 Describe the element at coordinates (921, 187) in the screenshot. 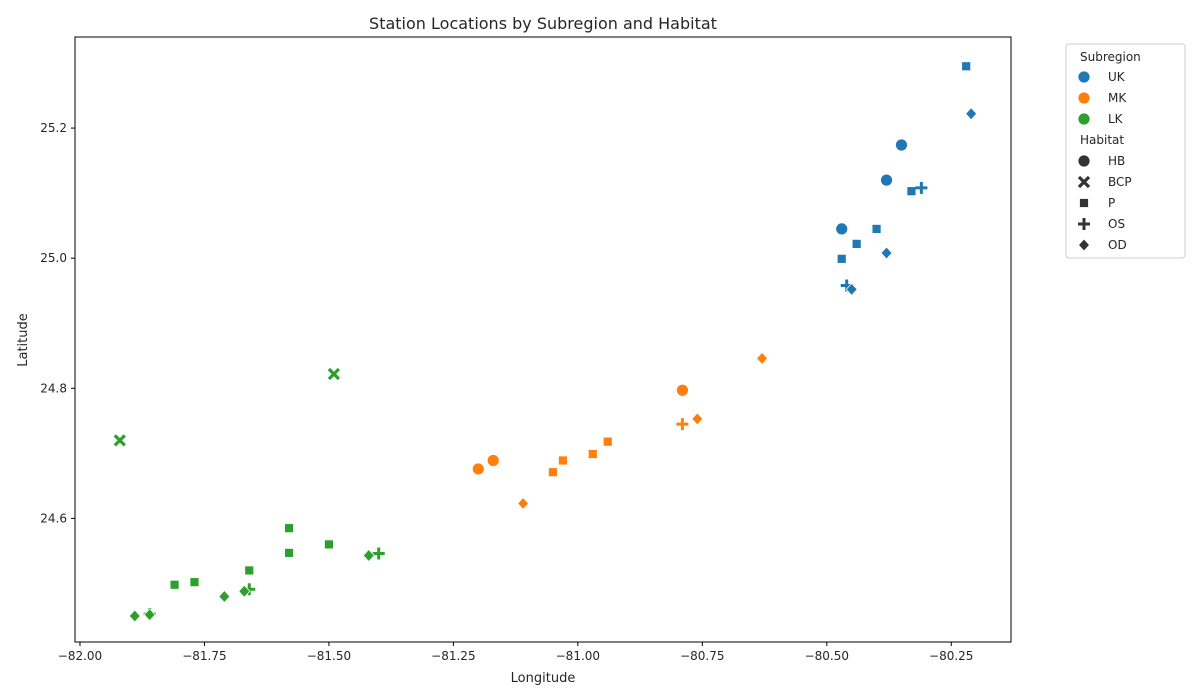

I see `point-uk-os` at that location.